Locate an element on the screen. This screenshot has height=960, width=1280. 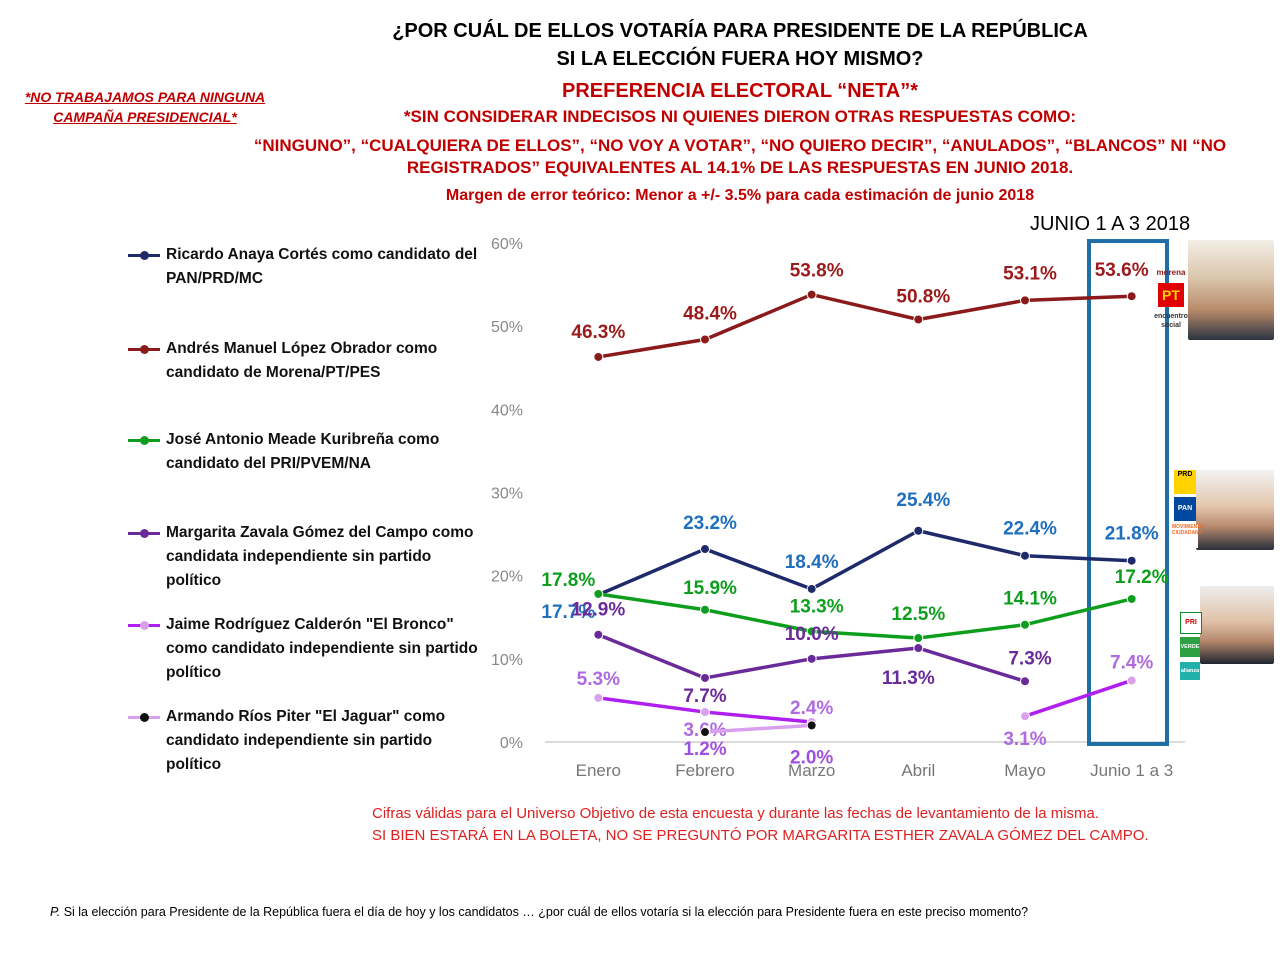
x-tick-label: Febrero is located at coordinates (705, 770).